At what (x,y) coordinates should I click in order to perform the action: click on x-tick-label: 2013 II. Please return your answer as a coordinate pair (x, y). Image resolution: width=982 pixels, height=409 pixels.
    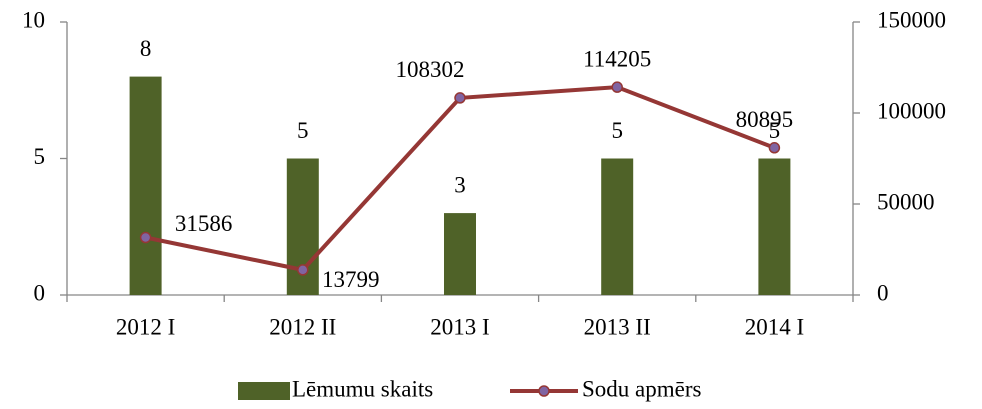
    Looking at the image, I should click on (617, 326).